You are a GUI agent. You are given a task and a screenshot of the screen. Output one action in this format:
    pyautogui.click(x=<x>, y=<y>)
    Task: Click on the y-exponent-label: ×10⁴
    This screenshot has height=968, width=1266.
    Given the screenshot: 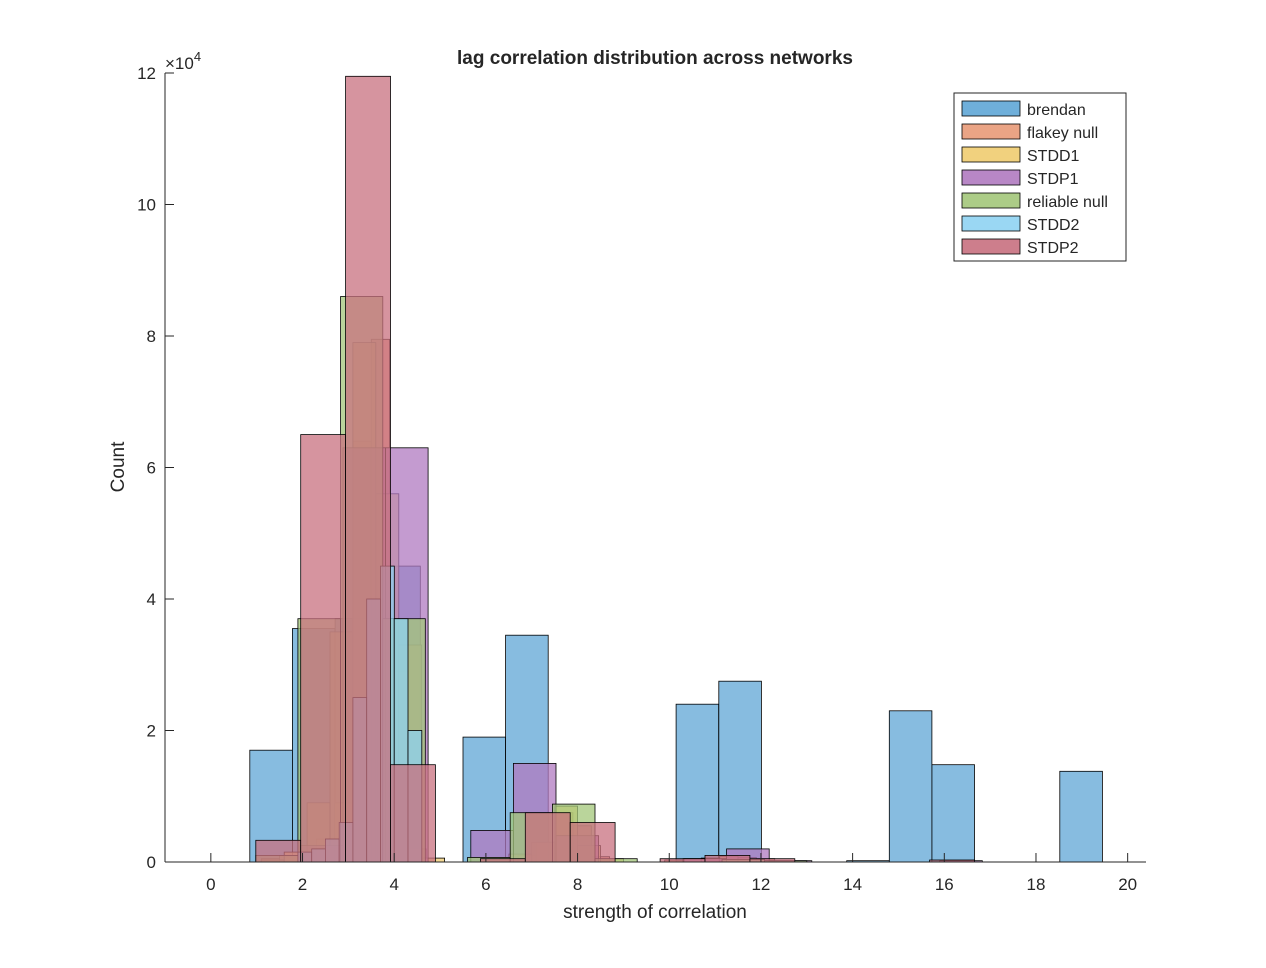 What is the action you would take?
    pyautogui.click(x=183, y=61)
    